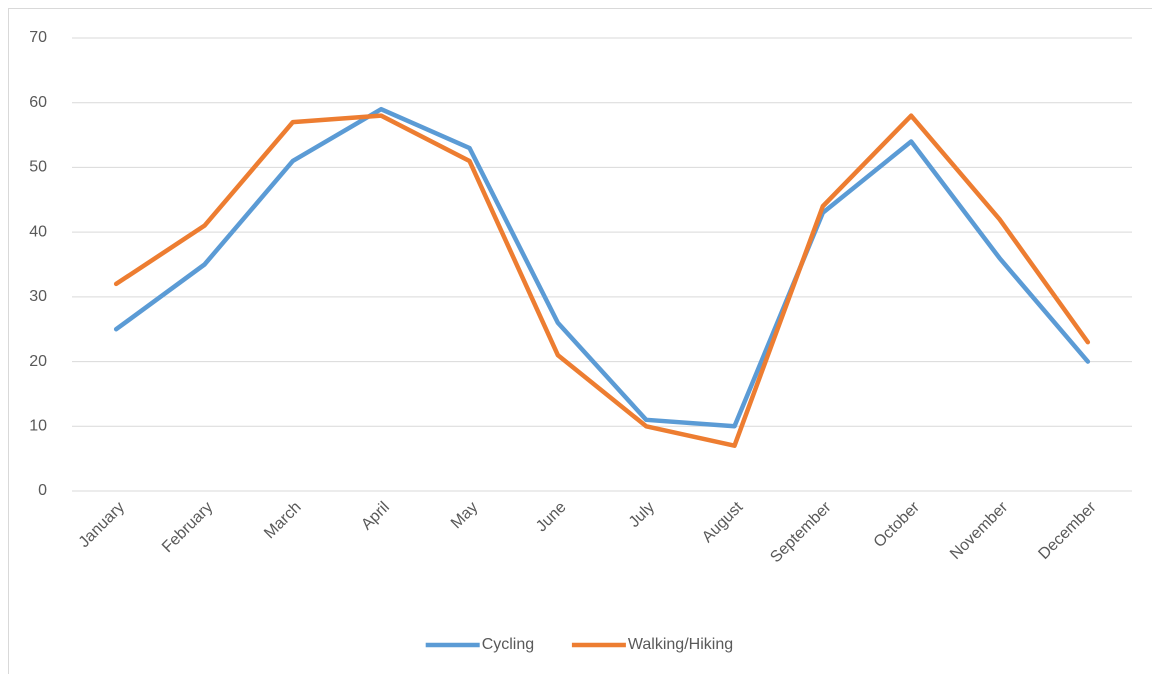 The width and height of the screenshot is (1152, 674). Describe the element at coordinates (38, 361) in the screenshot. I see `y-tick-label: 20` at that location.